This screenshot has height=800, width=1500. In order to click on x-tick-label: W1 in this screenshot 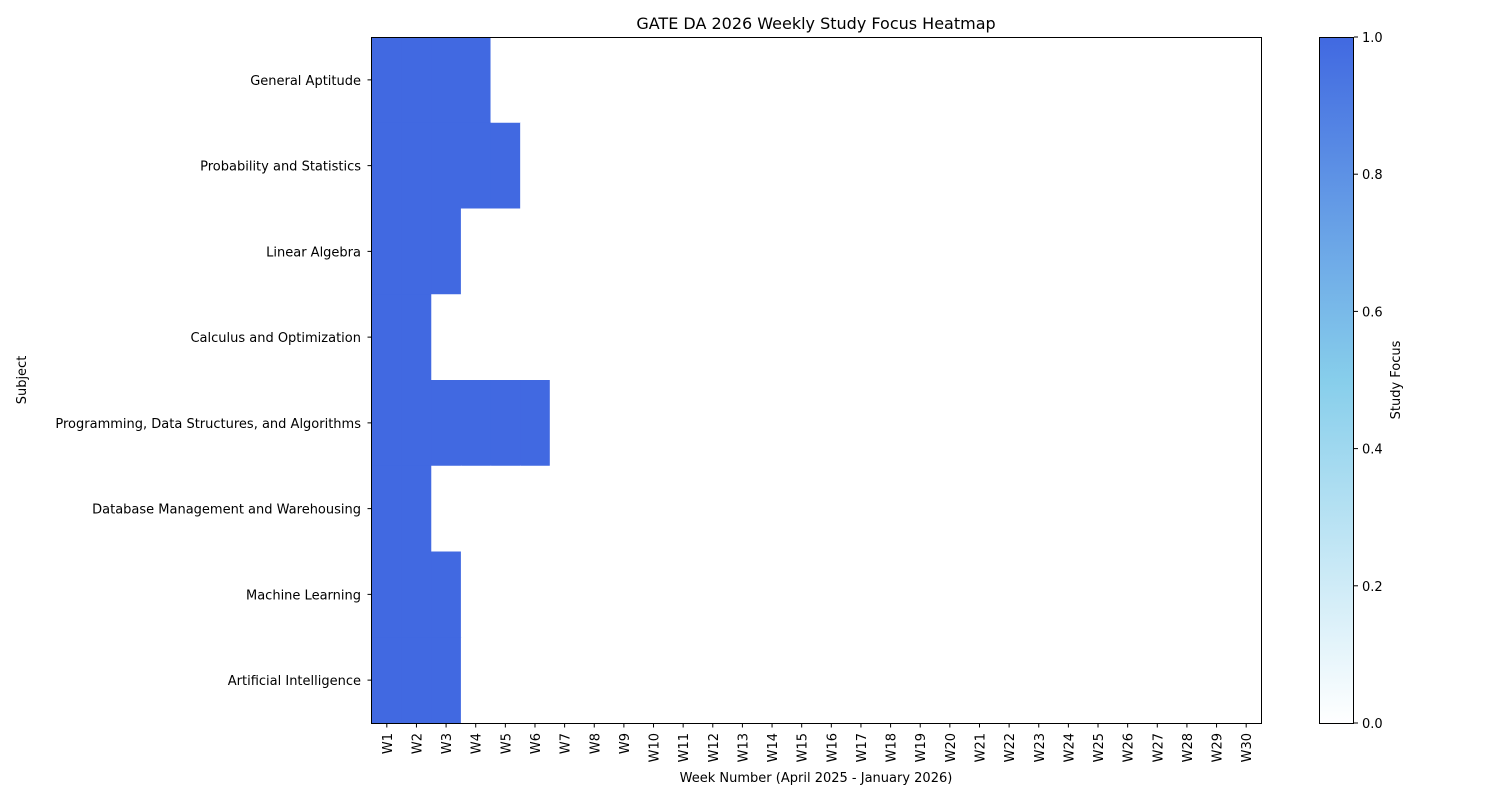, I will do `click(388, 743)`.